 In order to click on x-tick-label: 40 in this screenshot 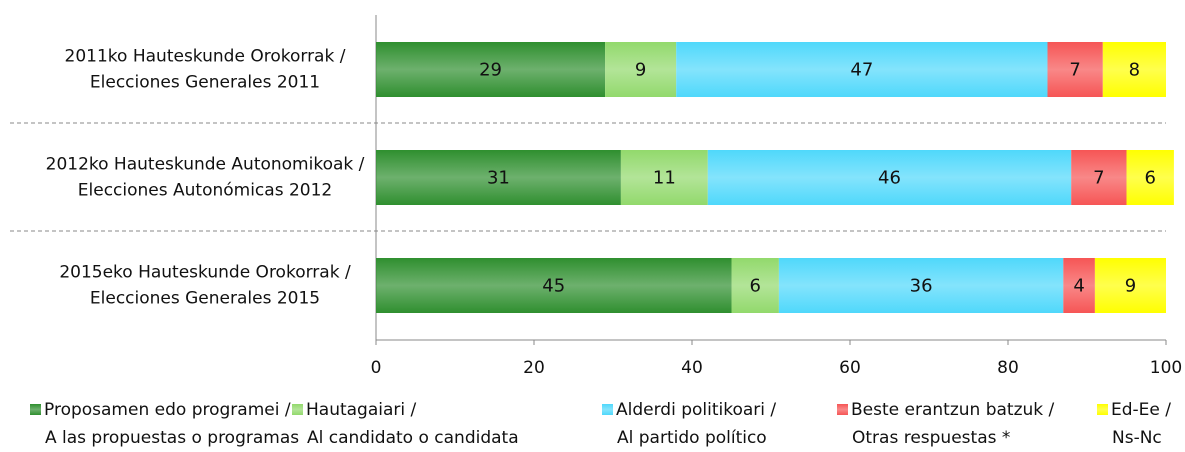, I will do `click(692, 368)`.